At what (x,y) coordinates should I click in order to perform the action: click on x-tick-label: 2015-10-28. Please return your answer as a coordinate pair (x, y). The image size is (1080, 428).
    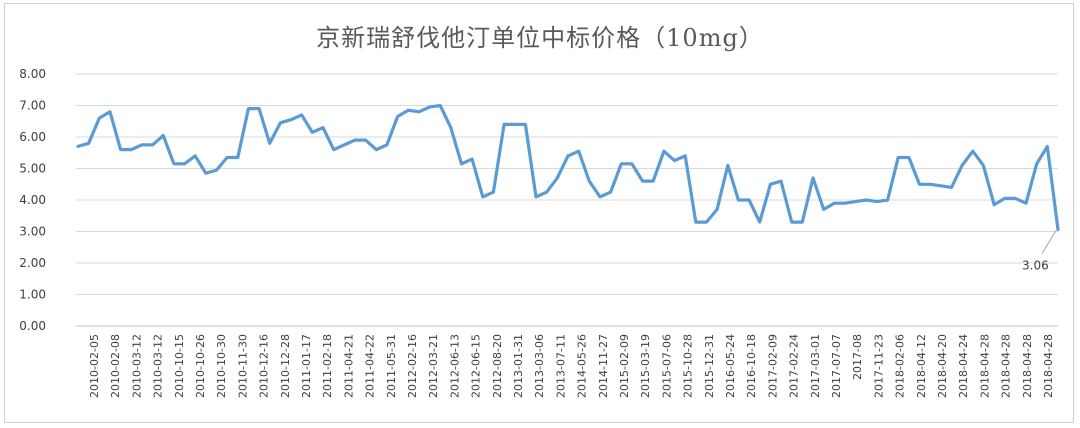
    Looking at the image, I should click on (688, 366).